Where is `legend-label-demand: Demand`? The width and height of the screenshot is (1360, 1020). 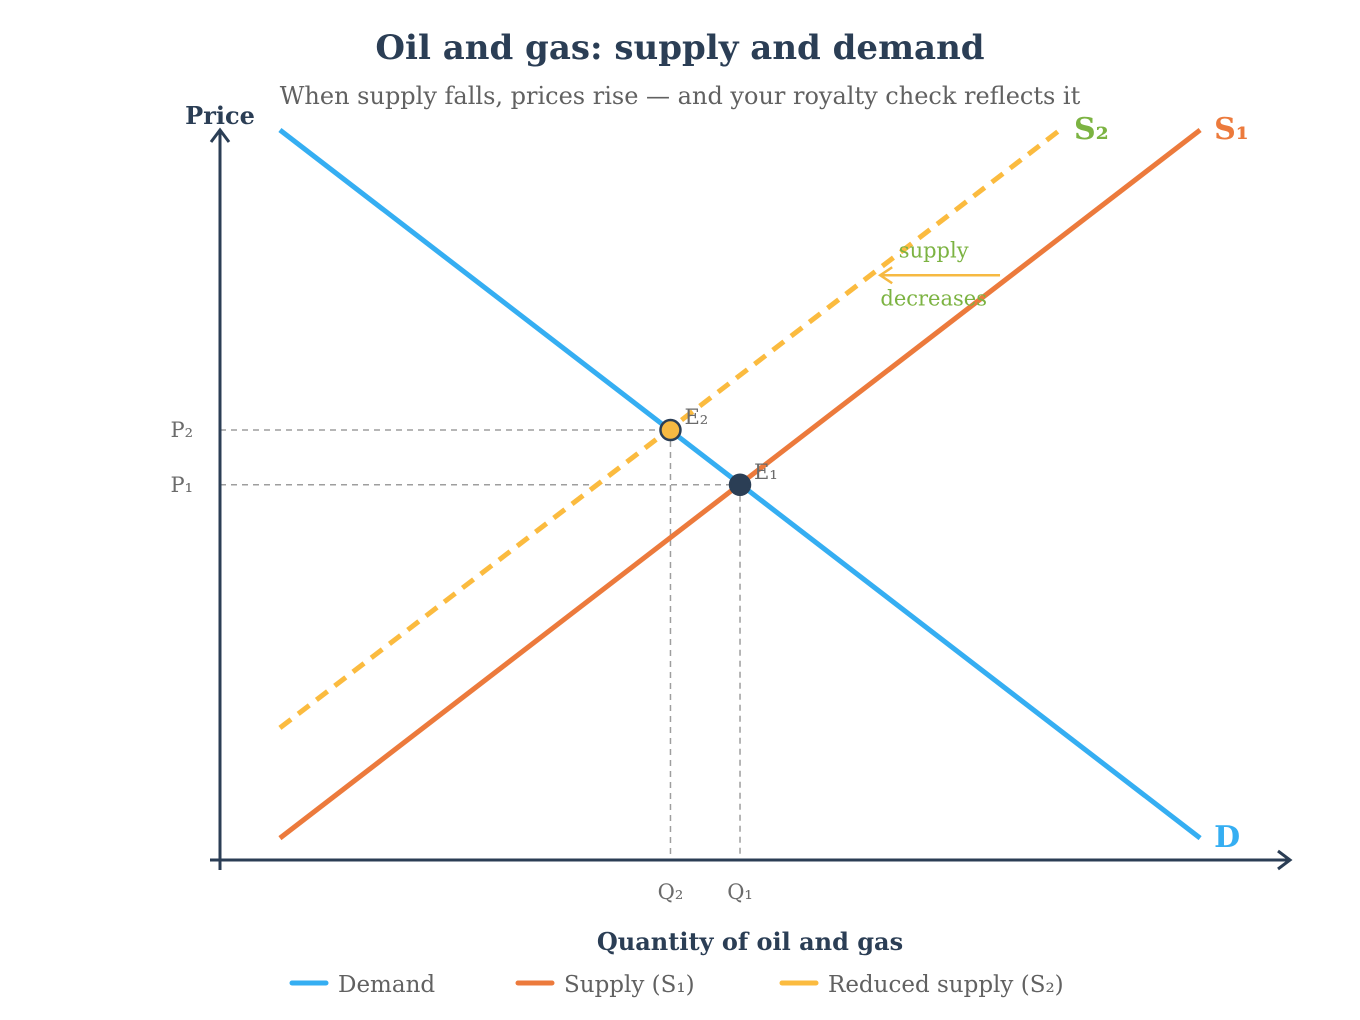 legend-label-demand: Demand is located at coordinates (386, 985).